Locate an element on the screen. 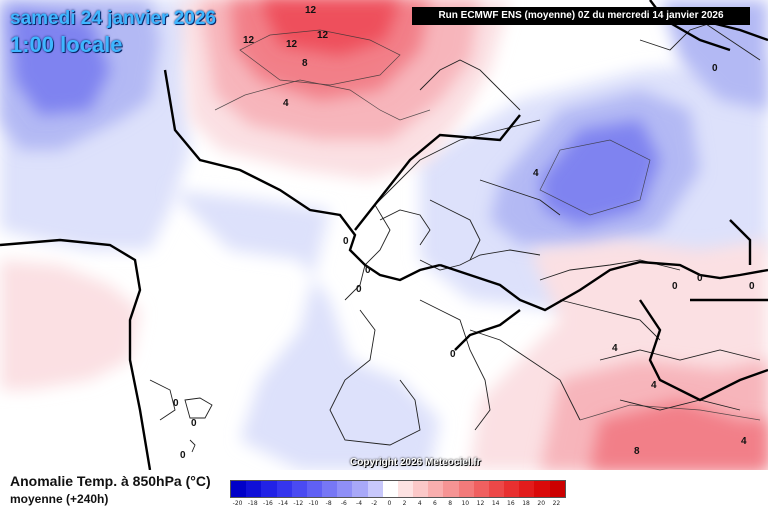 This screenshot has height=512, width=768. color-scale-tick-label: -8 is located at coordinates (328, 503).